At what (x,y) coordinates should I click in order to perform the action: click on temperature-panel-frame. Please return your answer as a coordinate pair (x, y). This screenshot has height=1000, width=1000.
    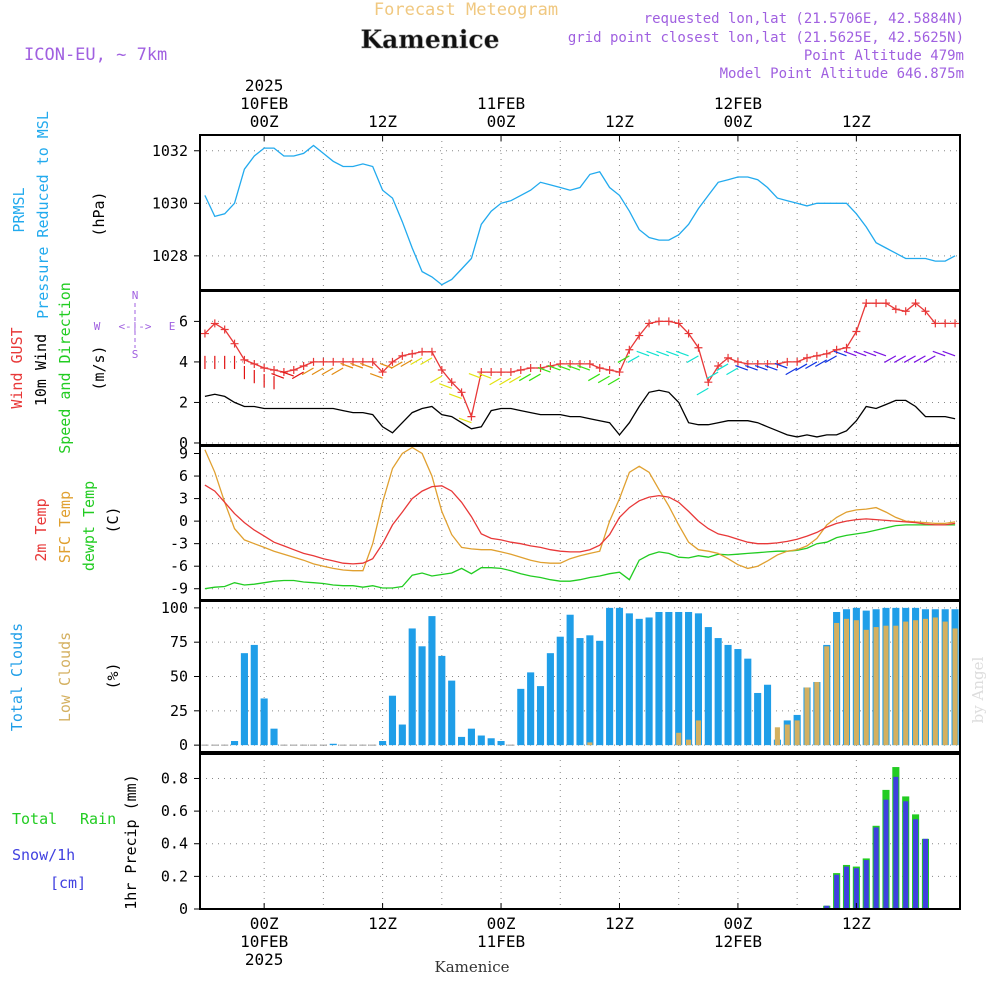
    Looking at the image, I should click on (580, 523).